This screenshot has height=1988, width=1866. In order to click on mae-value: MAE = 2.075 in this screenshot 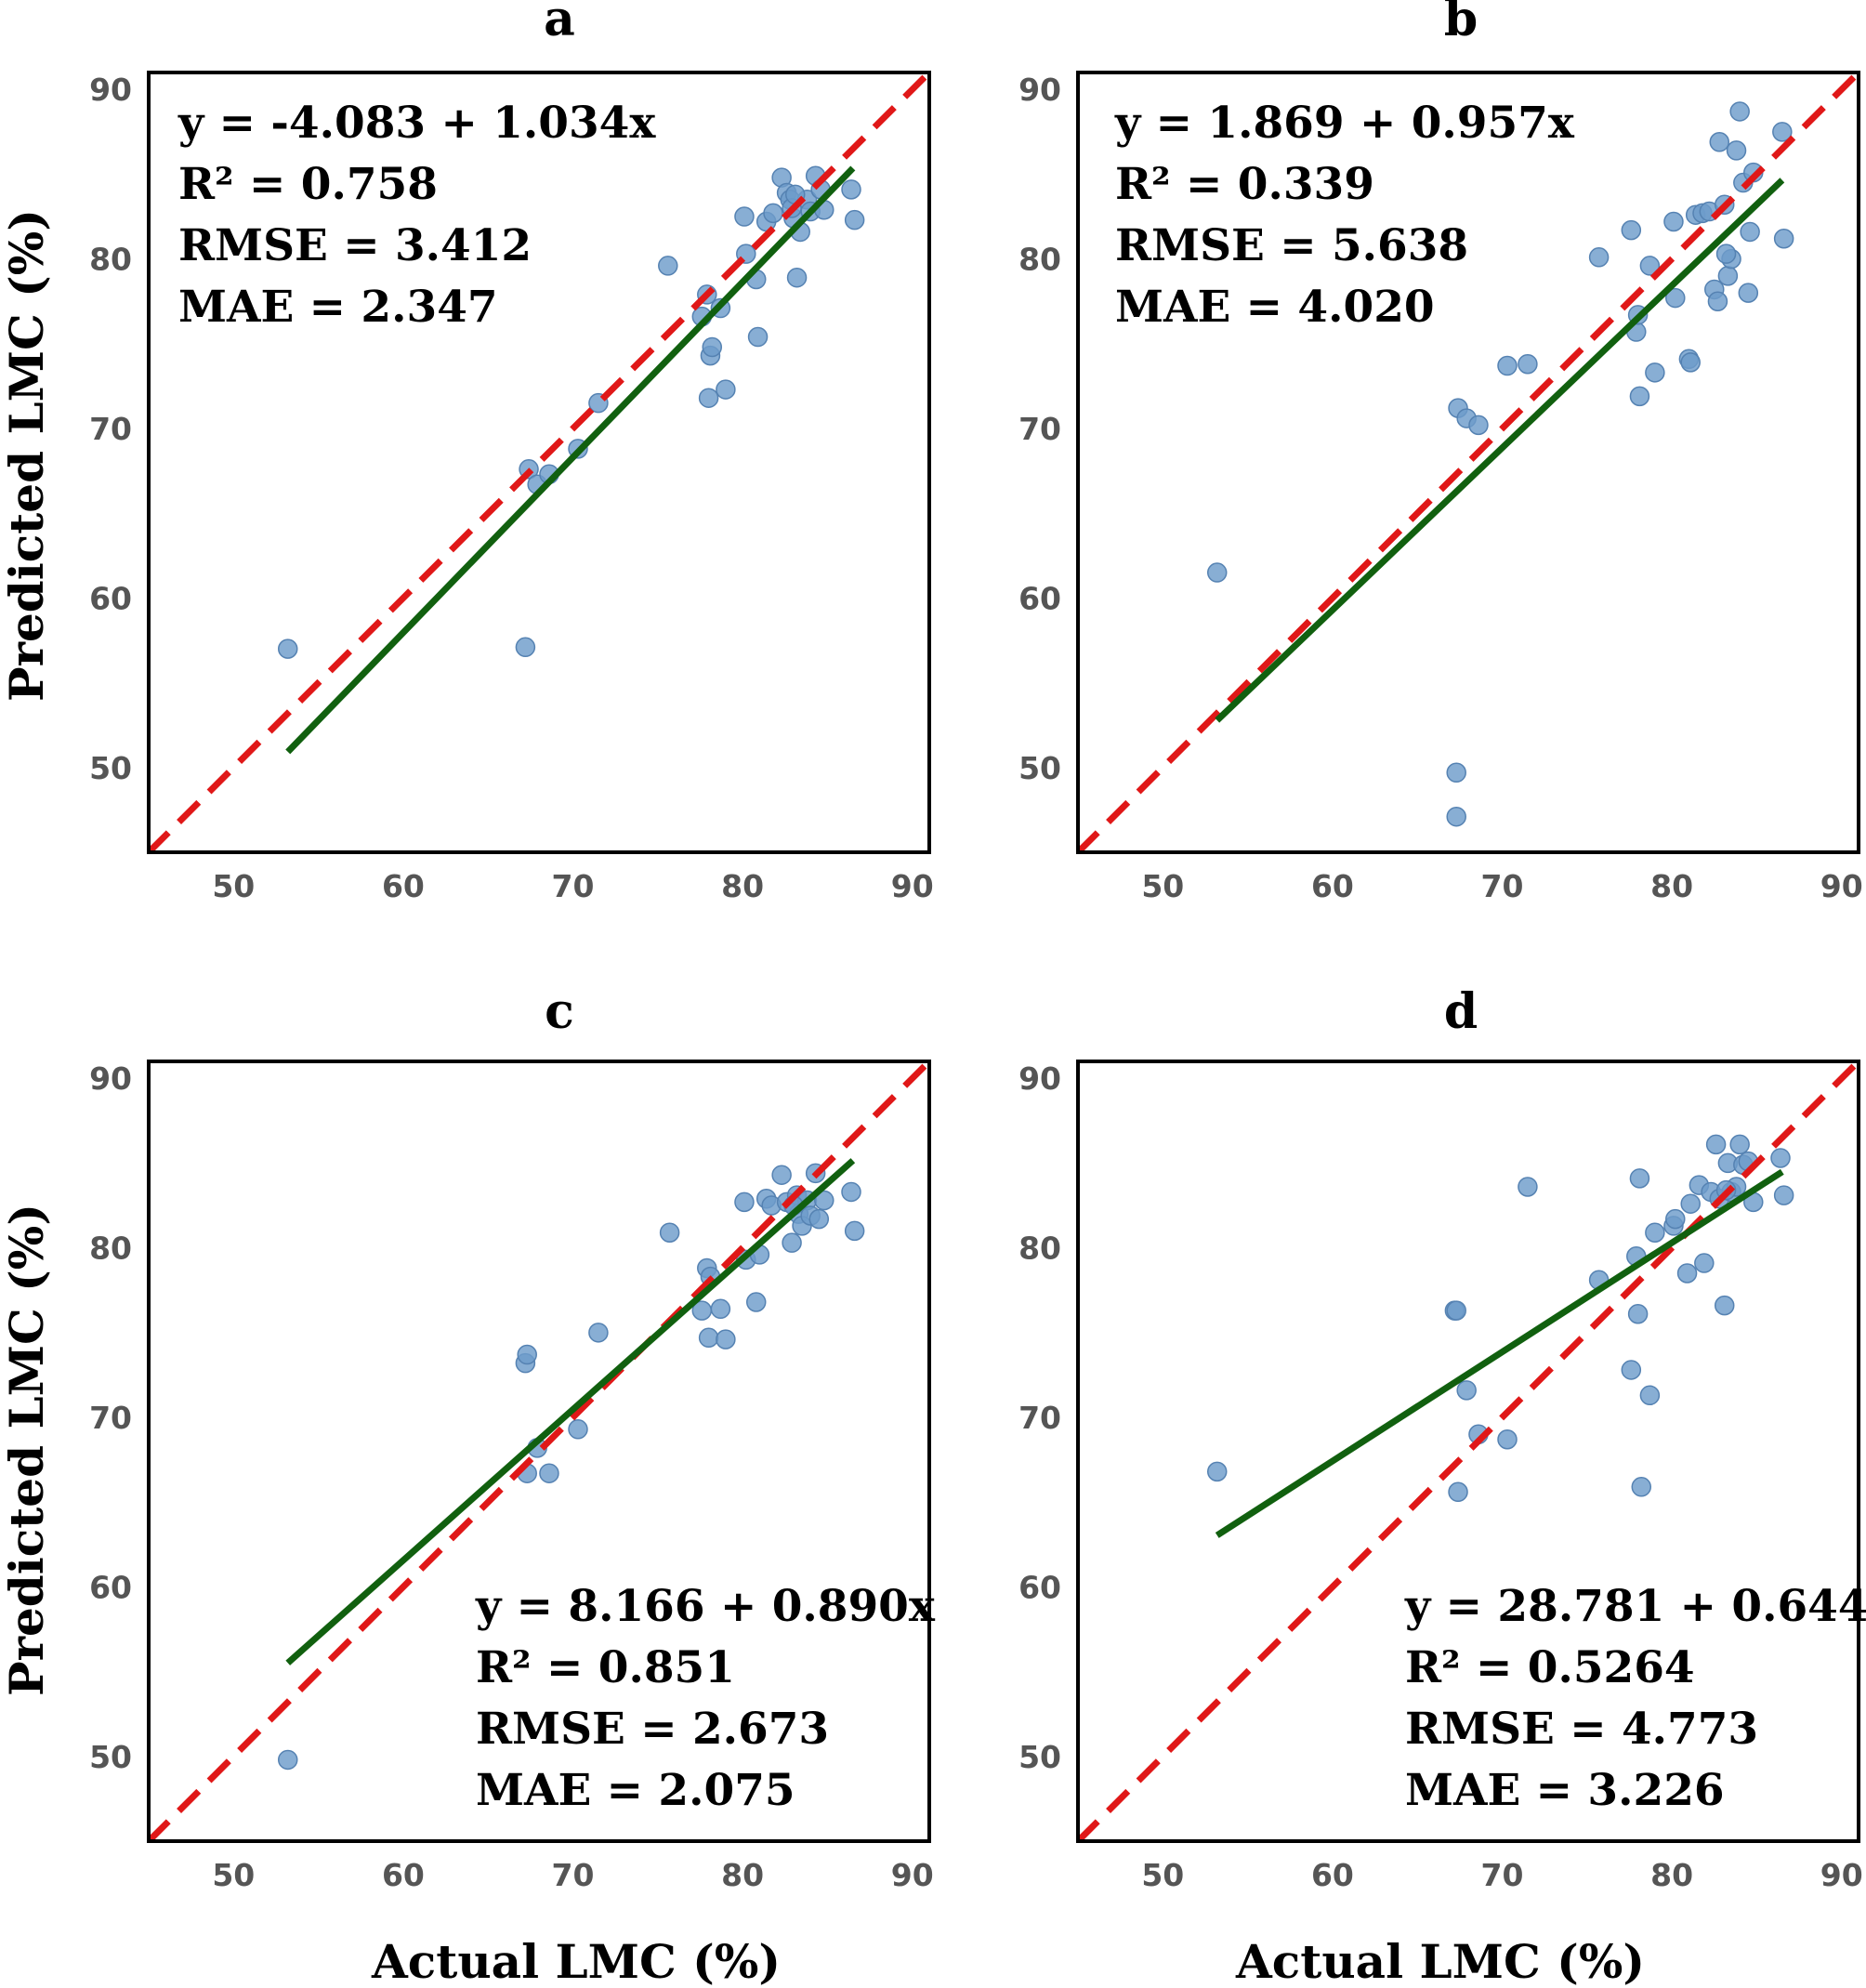, I will do `click(635, 1790)`.